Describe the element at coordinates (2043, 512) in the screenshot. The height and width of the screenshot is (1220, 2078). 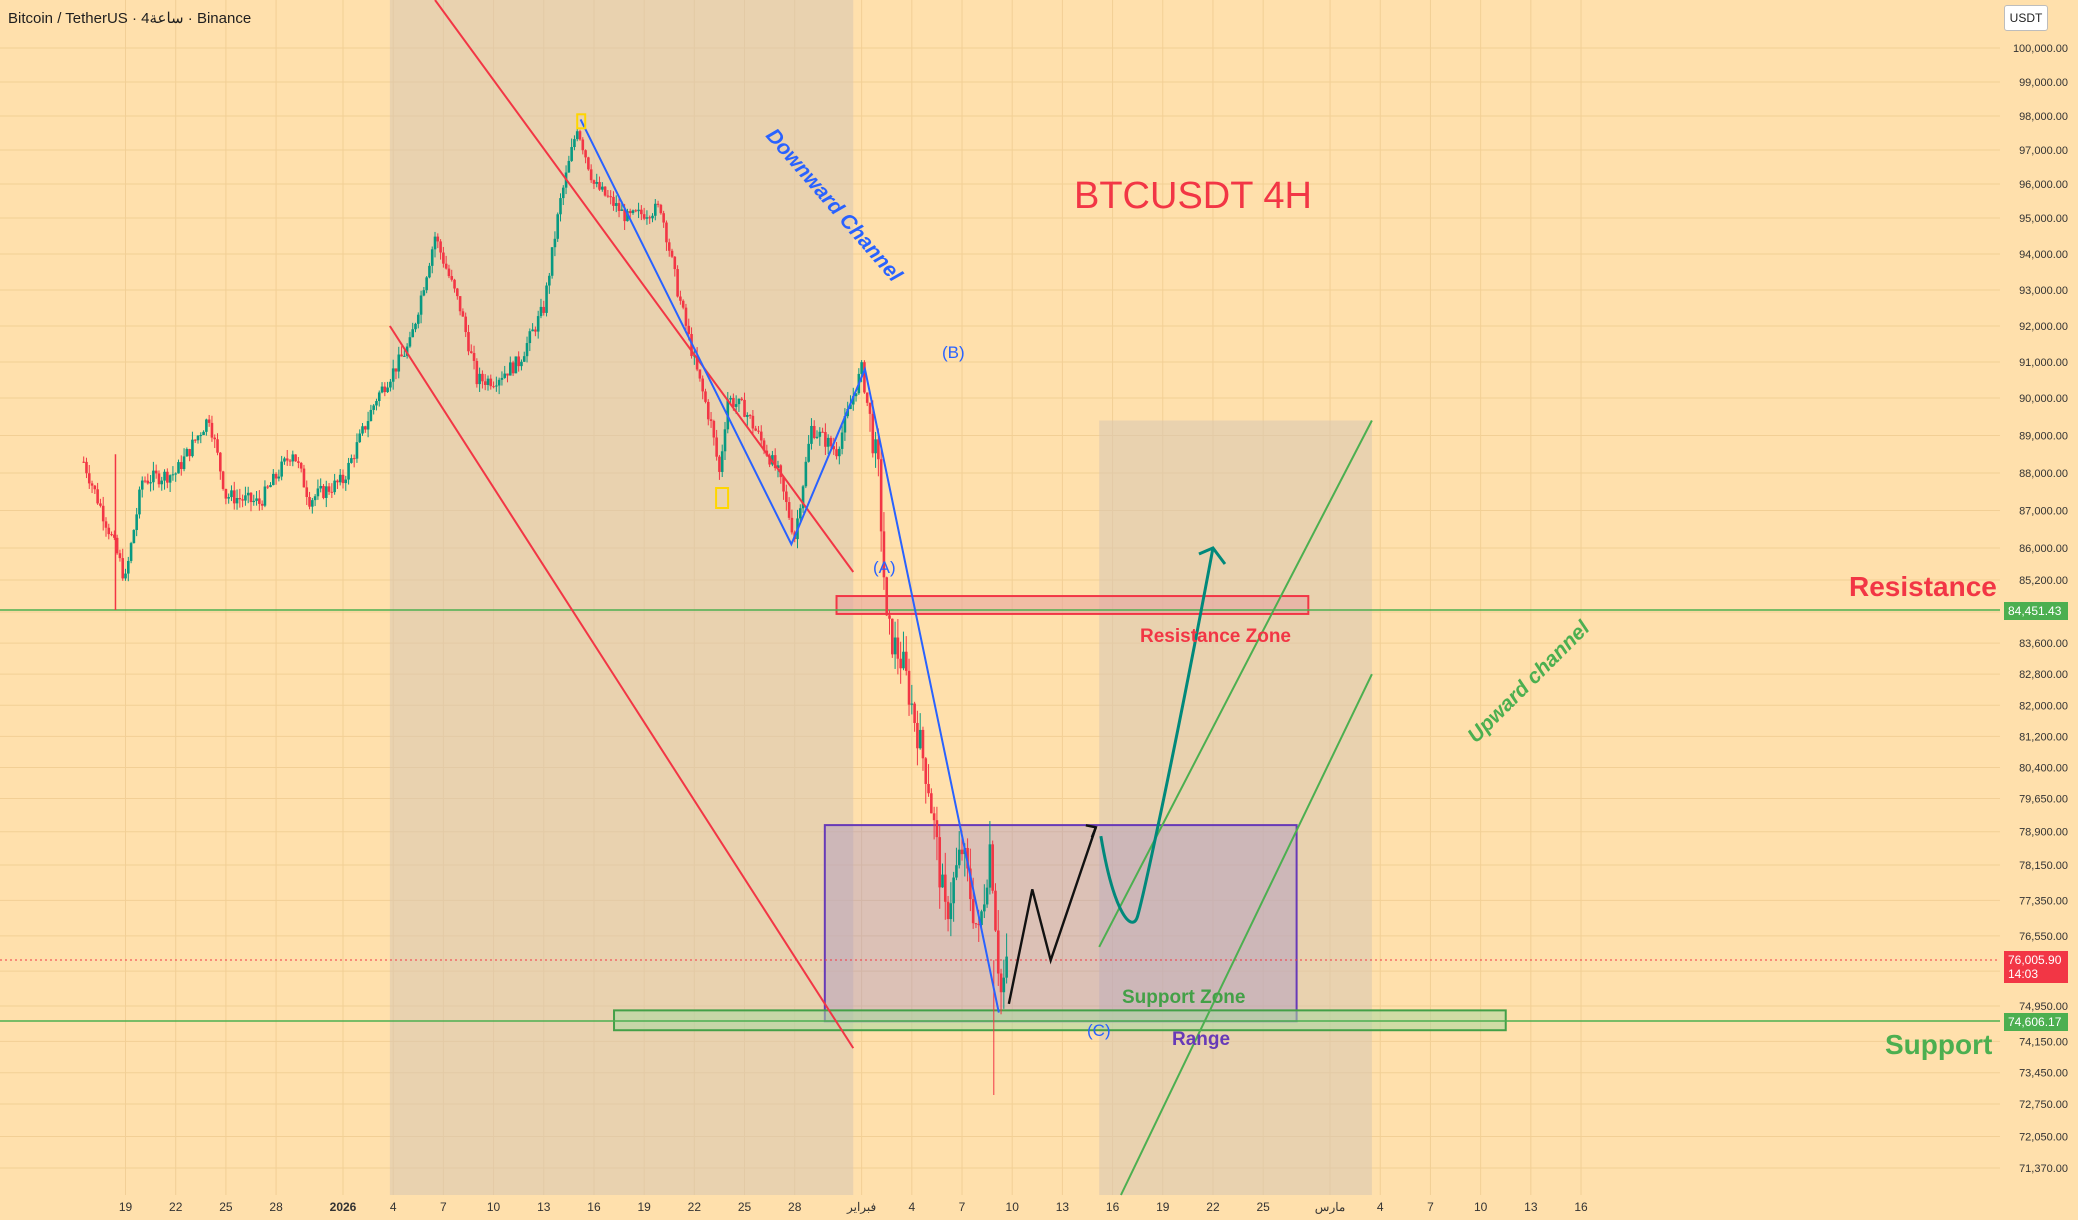
I see `y-tick-label: 87,000.00` at that location.